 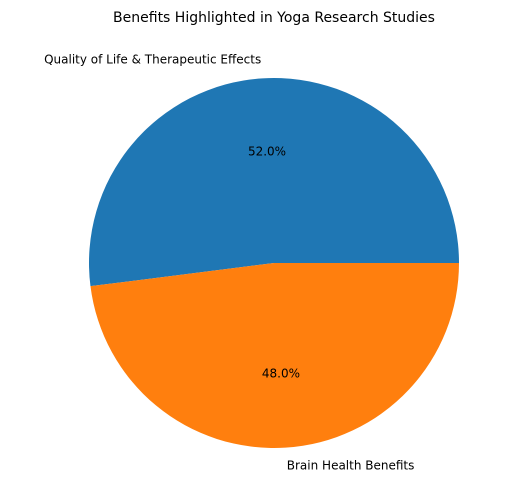 I want to click on value-label: 52.0%, so click(x=267, y=152).